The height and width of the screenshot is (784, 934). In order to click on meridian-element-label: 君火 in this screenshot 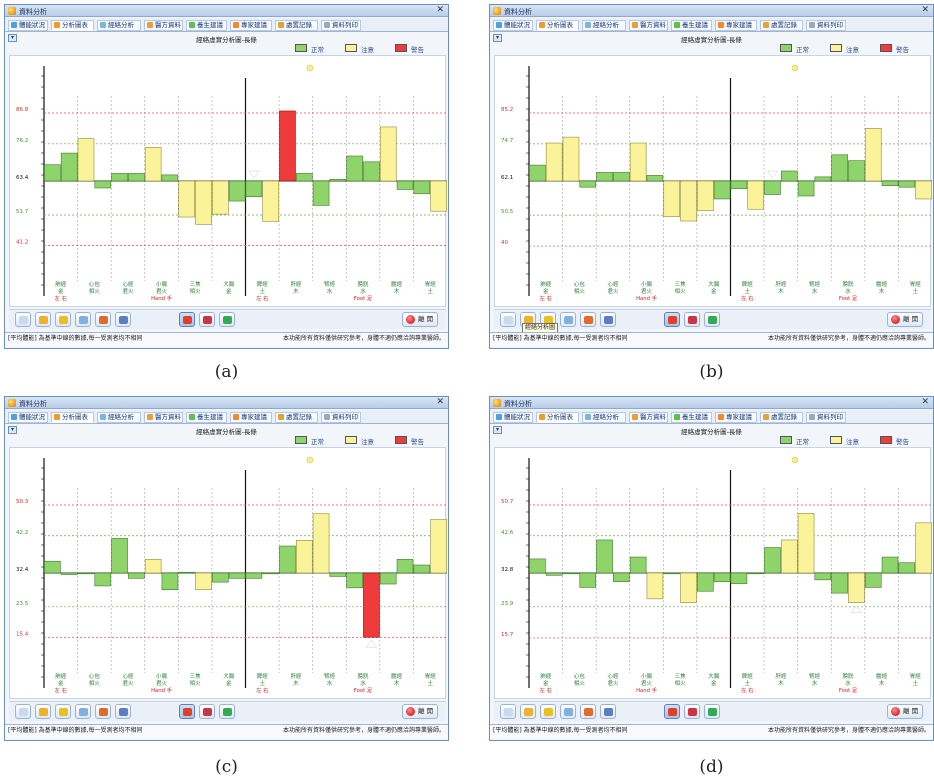, I will do `click(128, 683)`.